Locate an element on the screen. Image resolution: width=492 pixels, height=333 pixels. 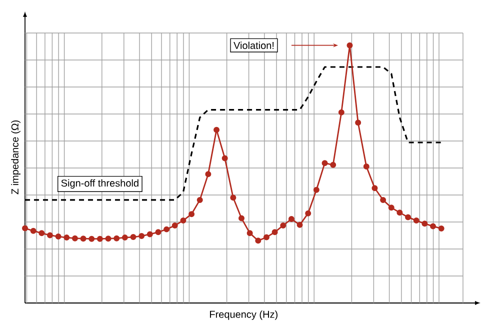
y-axis-title: Z impedance (Ω) is located at coordinates (15, 157).